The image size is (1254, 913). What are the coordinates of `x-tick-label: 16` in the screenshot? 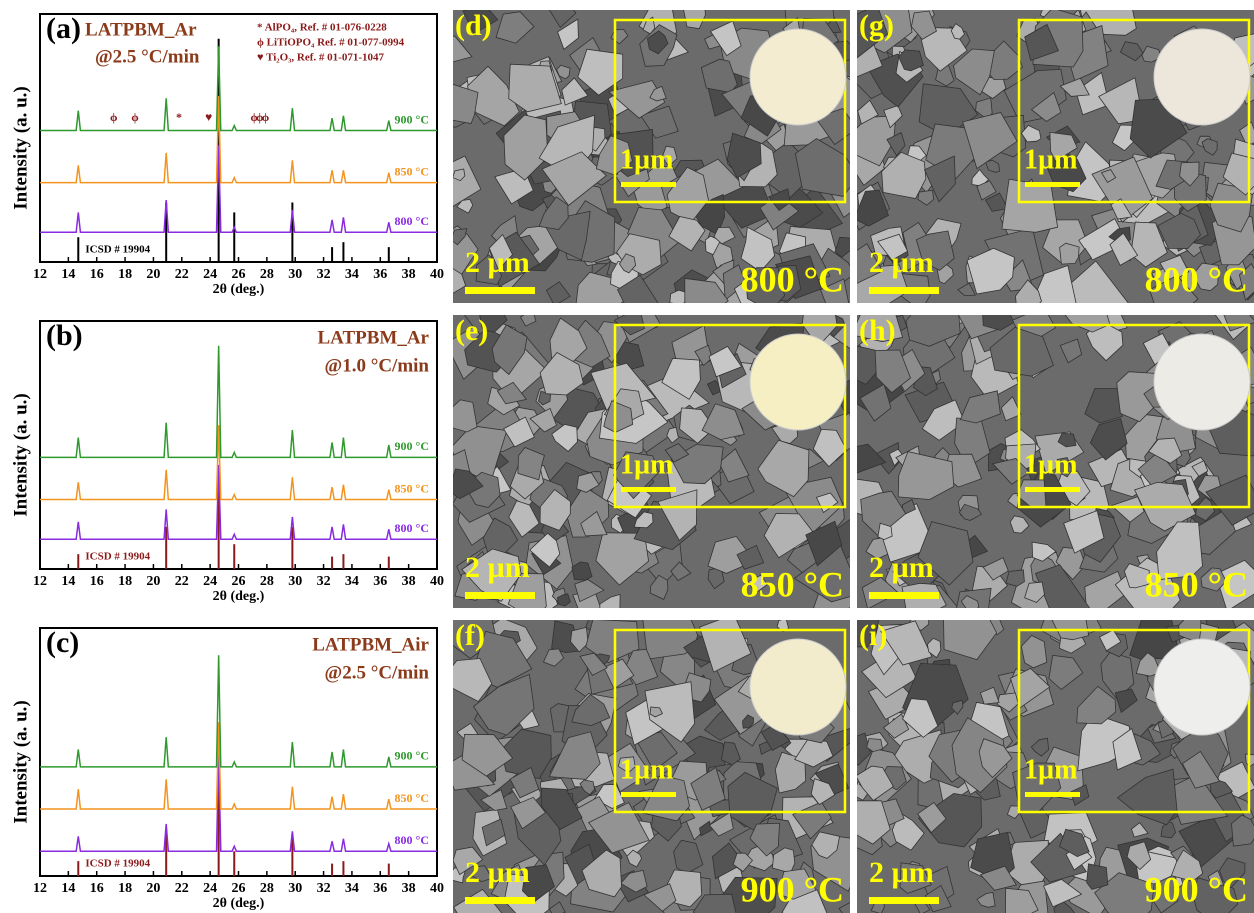 It's located at (97, 888).